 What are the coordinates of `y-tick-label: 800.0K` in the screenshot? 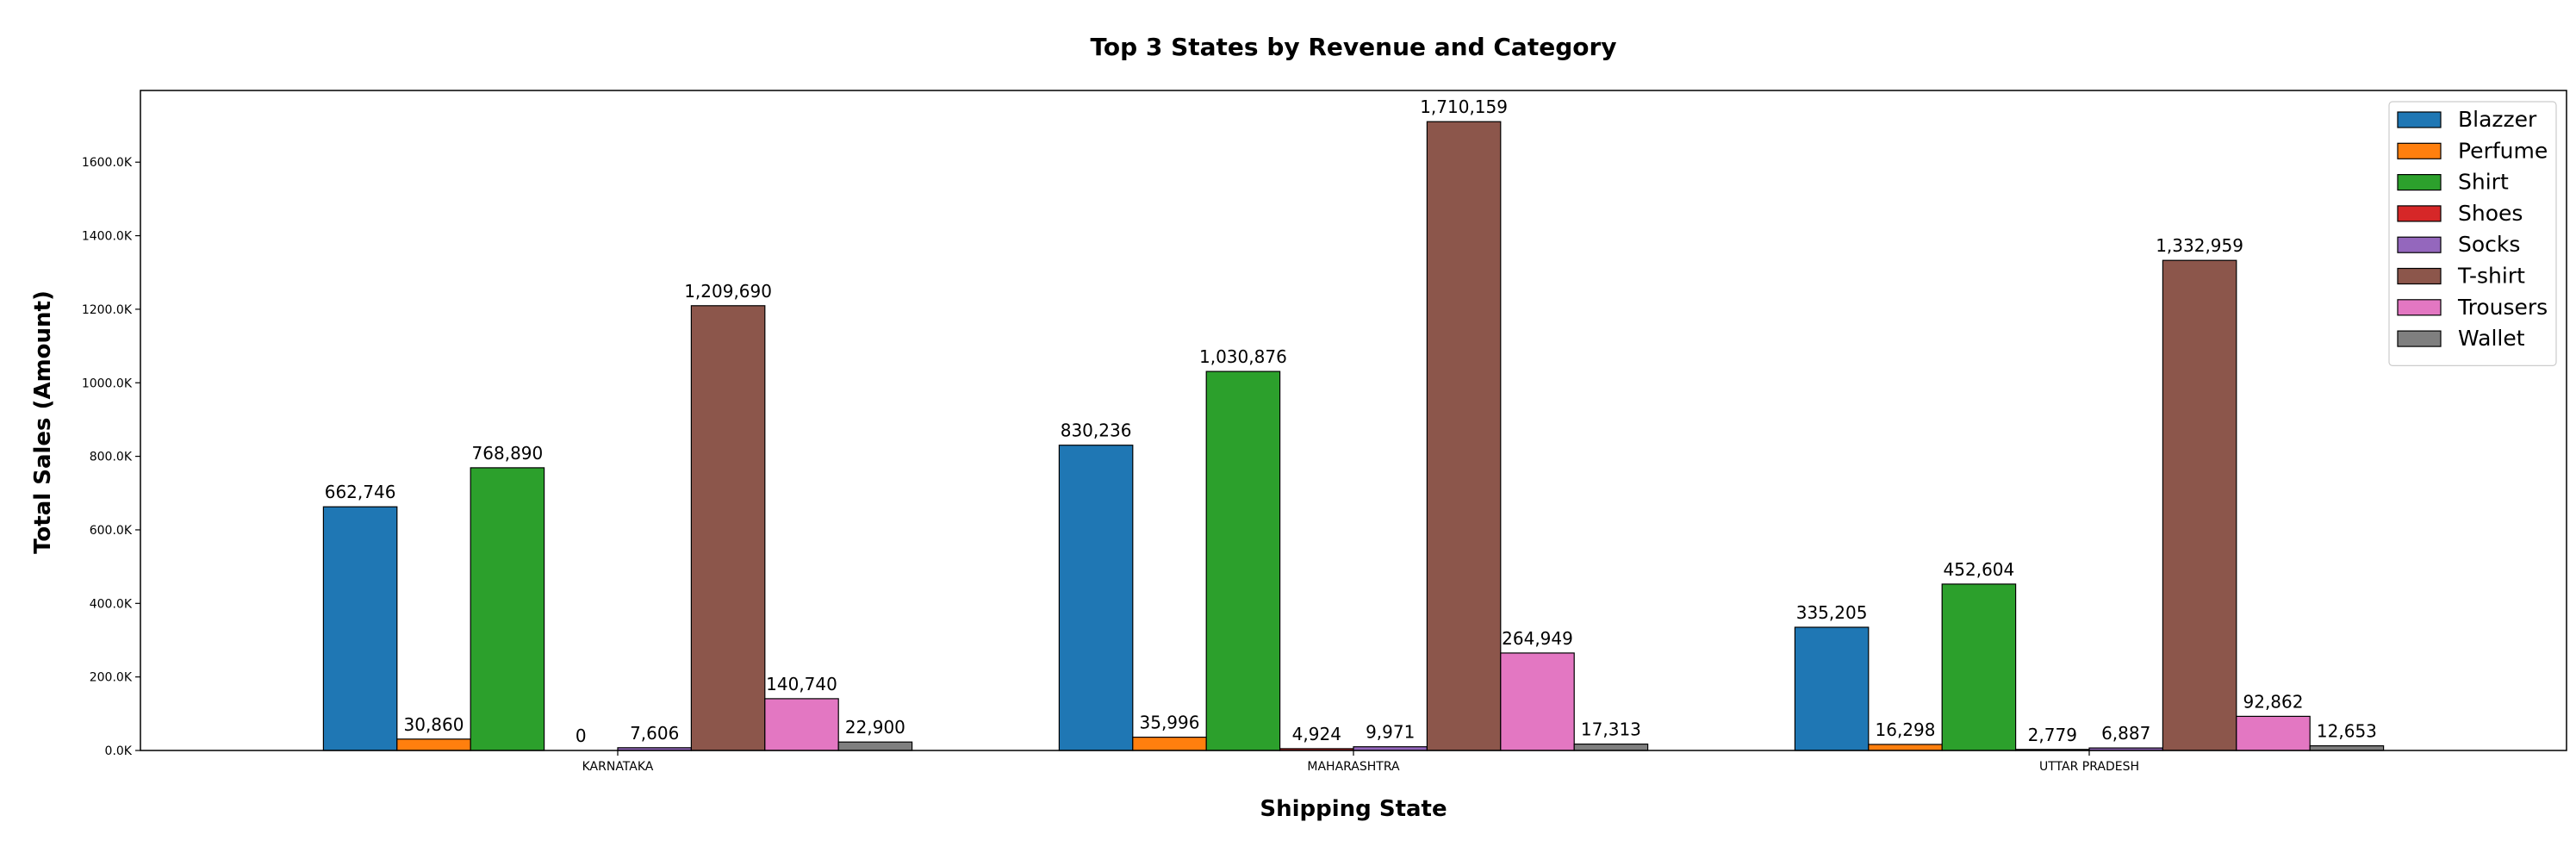 It's located at (112, 457).